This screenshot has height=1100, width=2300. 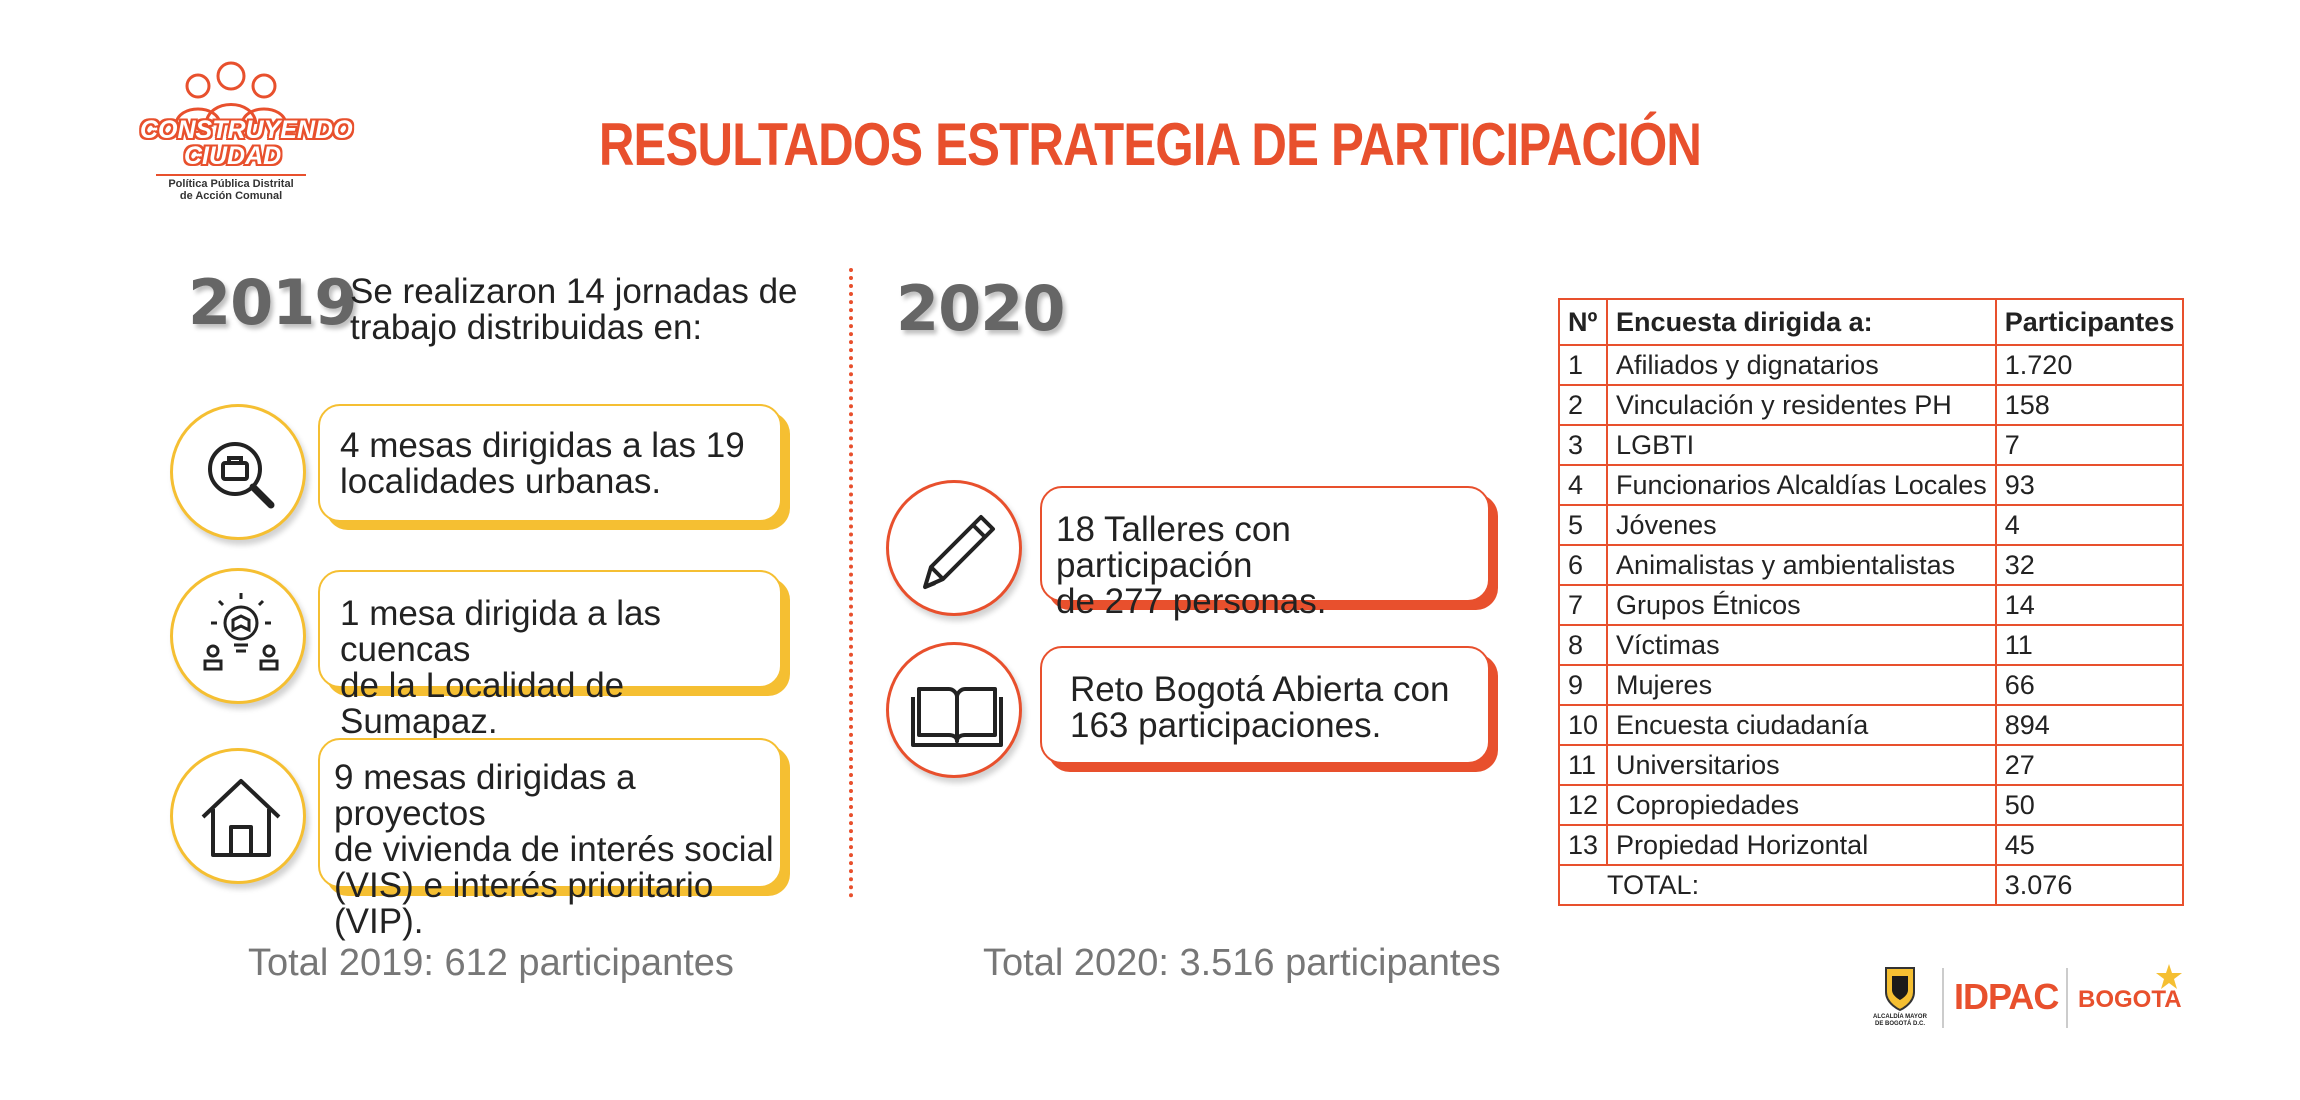 I want to click on row-number: 5, so click(x=1583, y=525).